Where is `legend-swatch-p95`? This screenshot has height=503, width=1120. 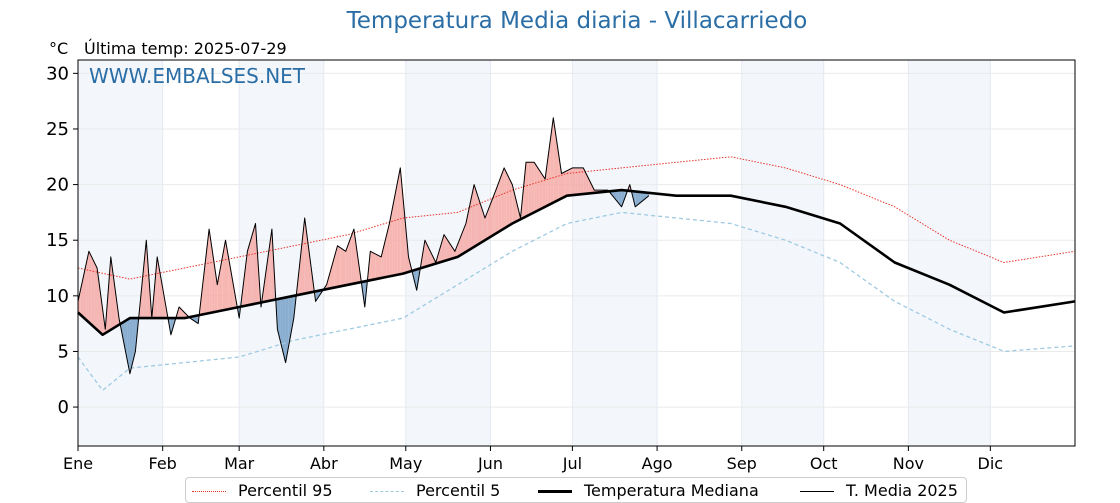 legend-swatch-p95 is located at coordinates (209, 491).